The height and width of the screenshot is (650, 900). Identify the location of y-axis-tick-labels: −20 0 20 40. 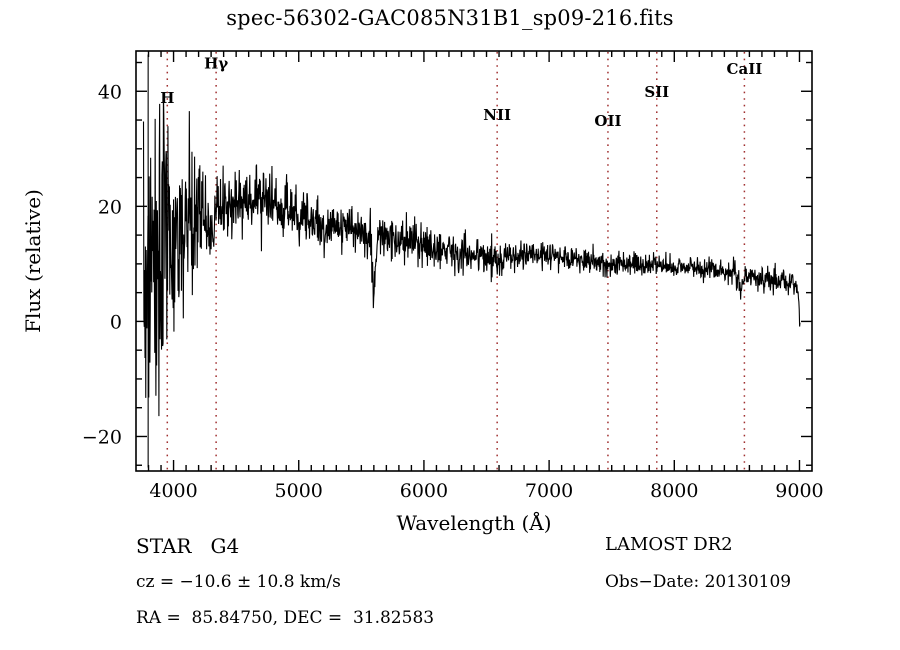
(102, 264).